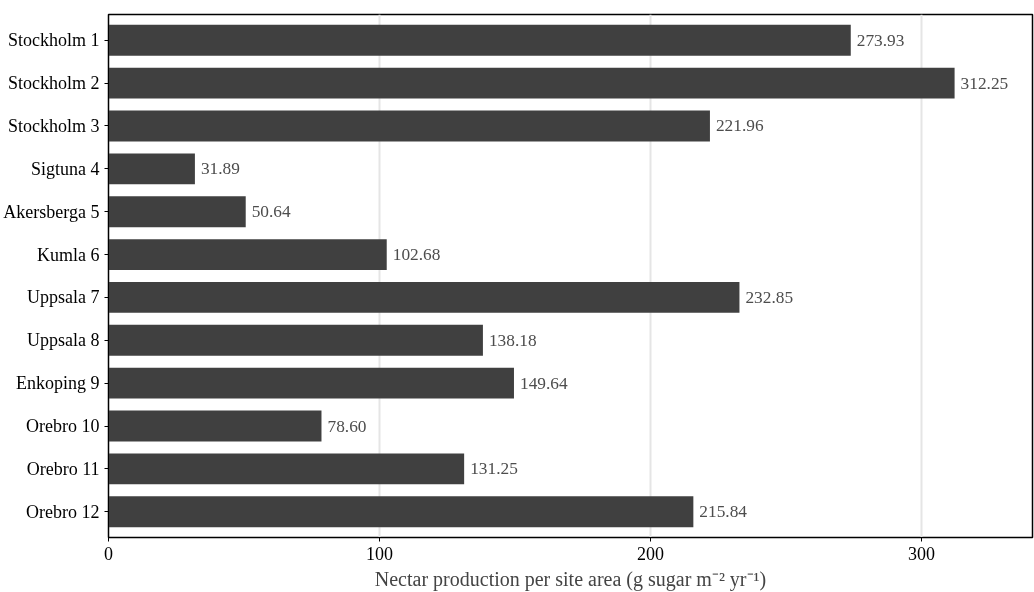 The width and height of the screenshot is (1034, 592). What do you see at coordinates (347, 426) in the screenshot?
I see `data-label: 78.60` at bounding box center [347, 426].